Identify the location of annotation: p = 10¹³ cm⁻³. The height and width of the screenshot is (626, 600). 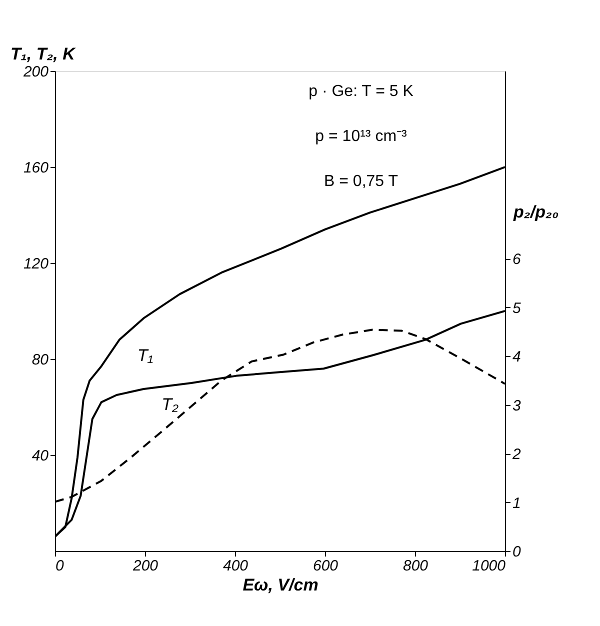
(361, 136).